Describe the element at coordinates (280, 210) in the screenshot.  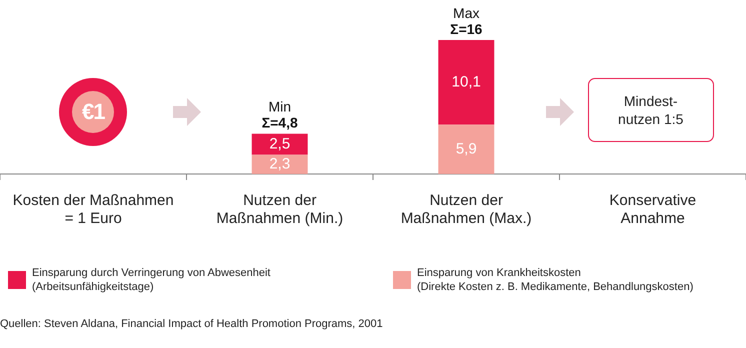
I see `x-tick-label: Nutzen der Maßnahmen (Min.)` at that location.